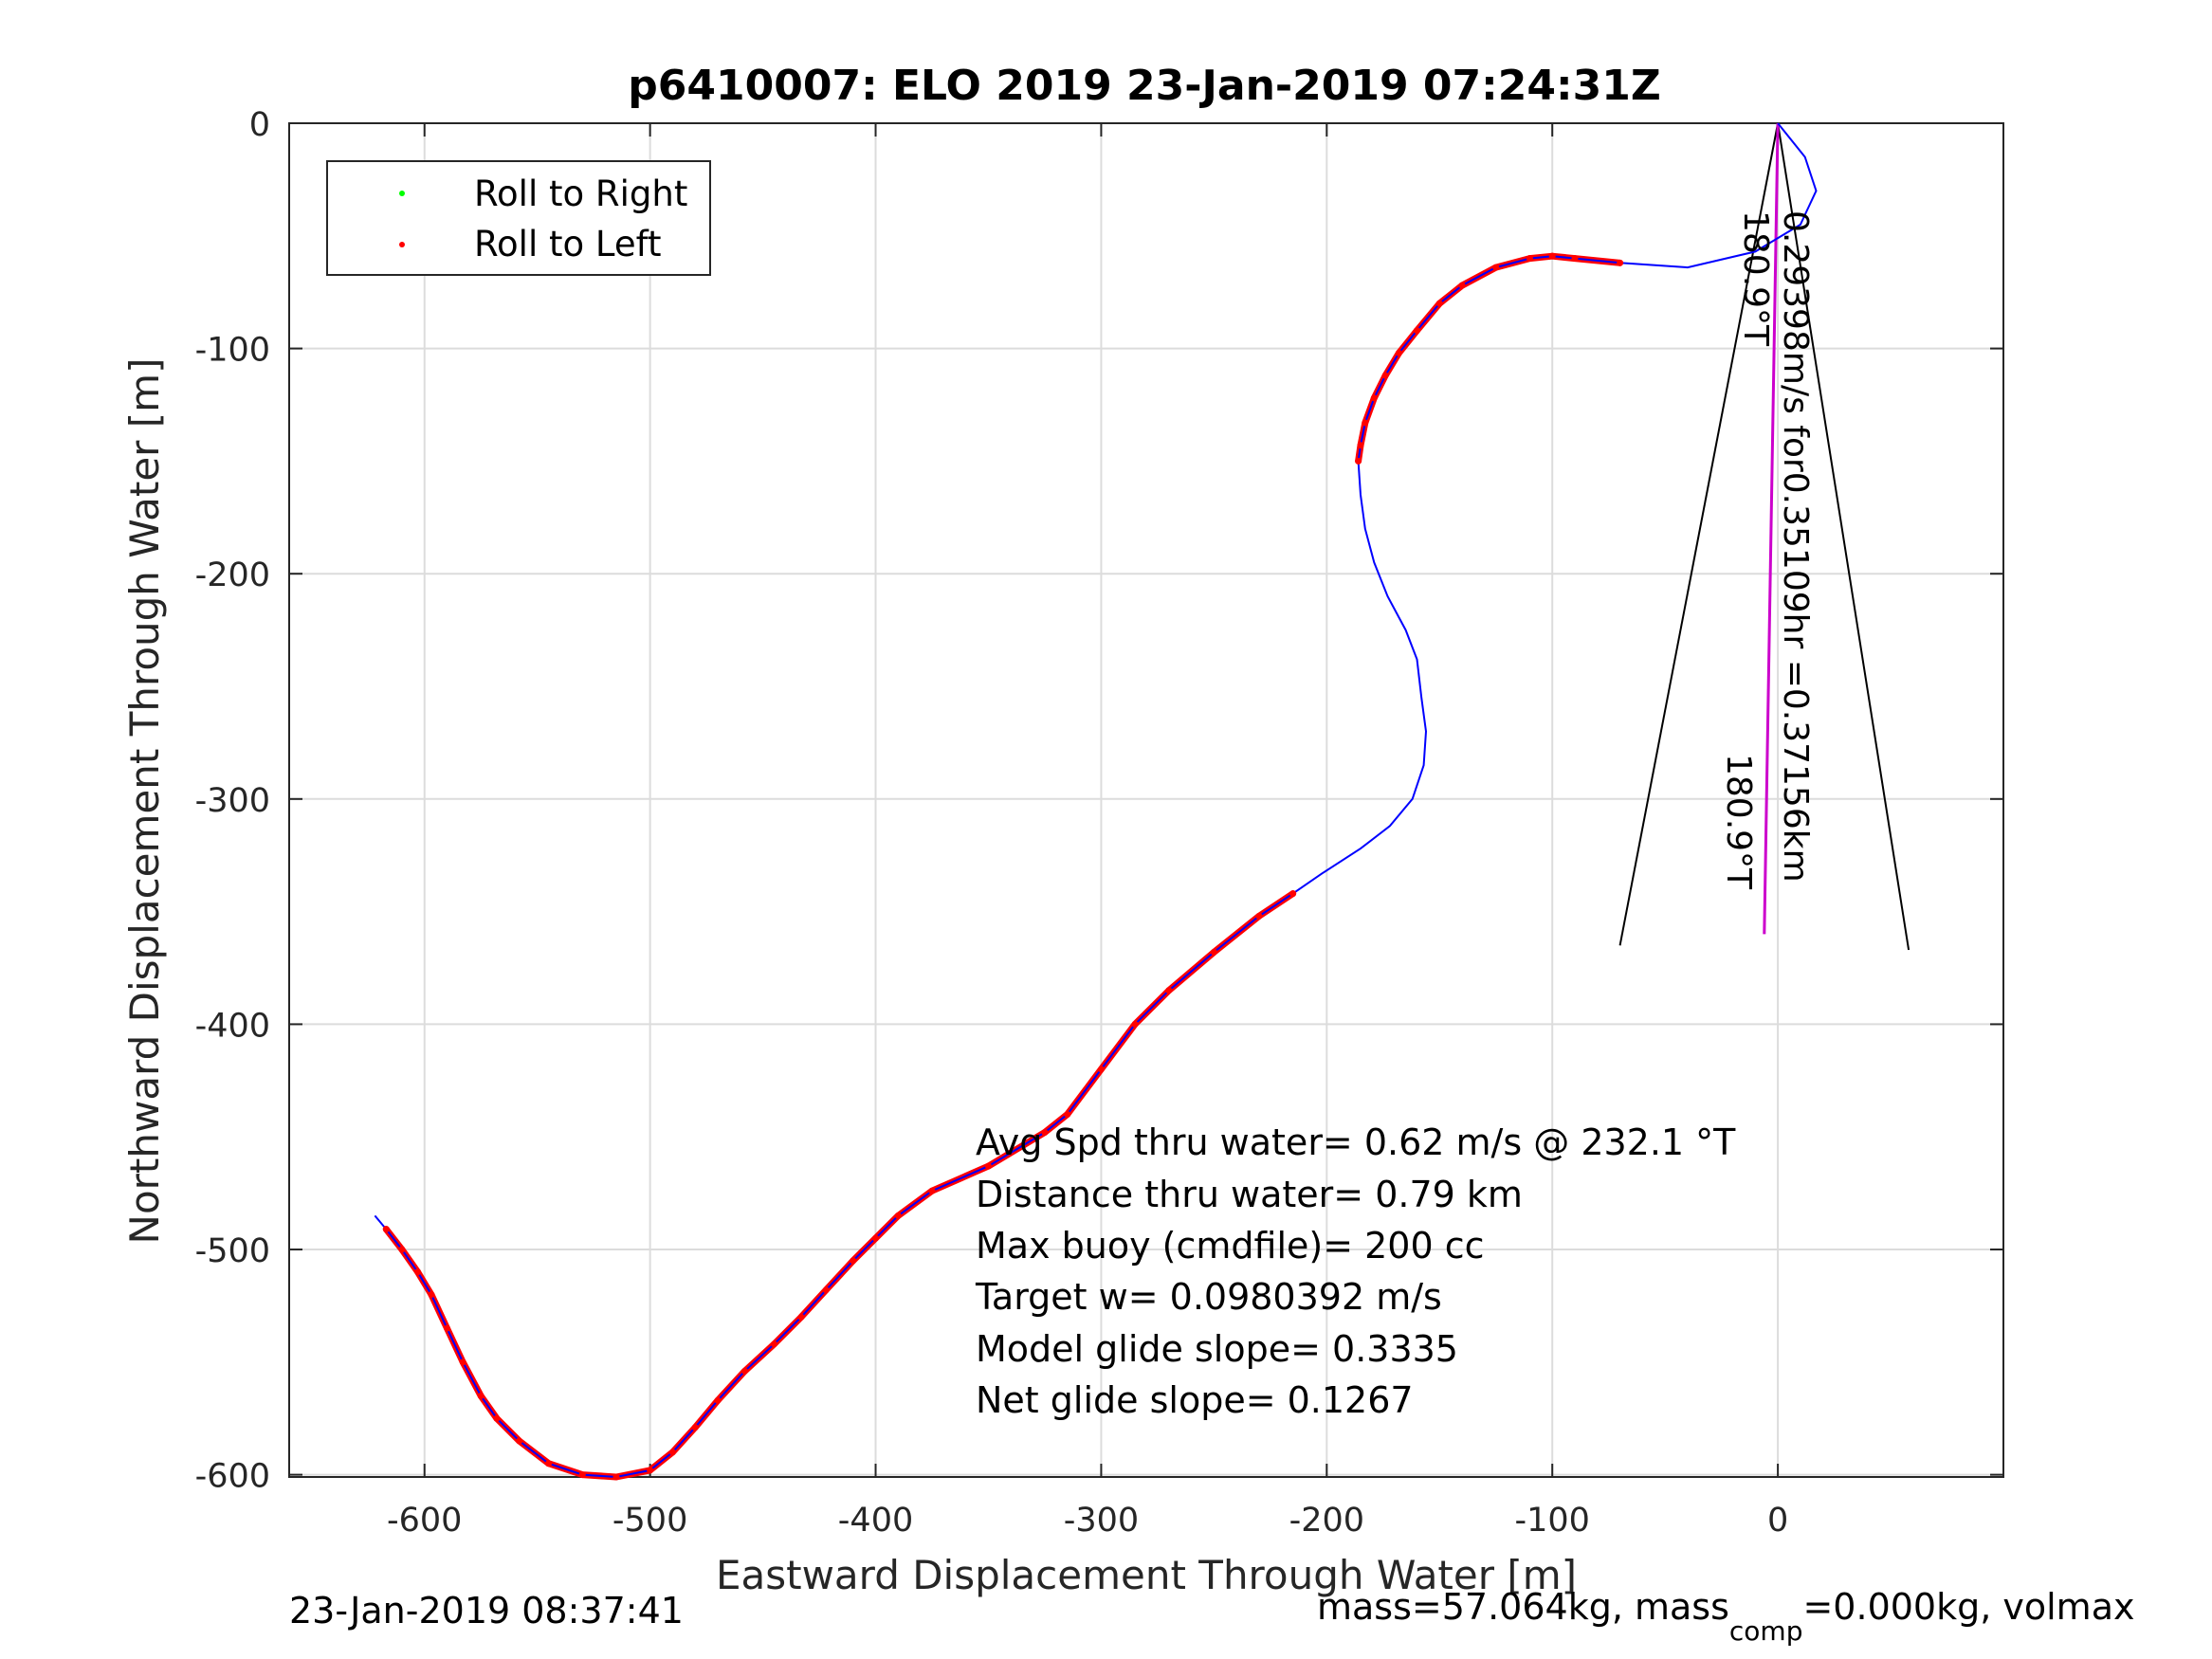 The height and width of the screenshot is (1659, 2212). I want to click on heading-top-label: 180.9°T, so click(1755, 278).